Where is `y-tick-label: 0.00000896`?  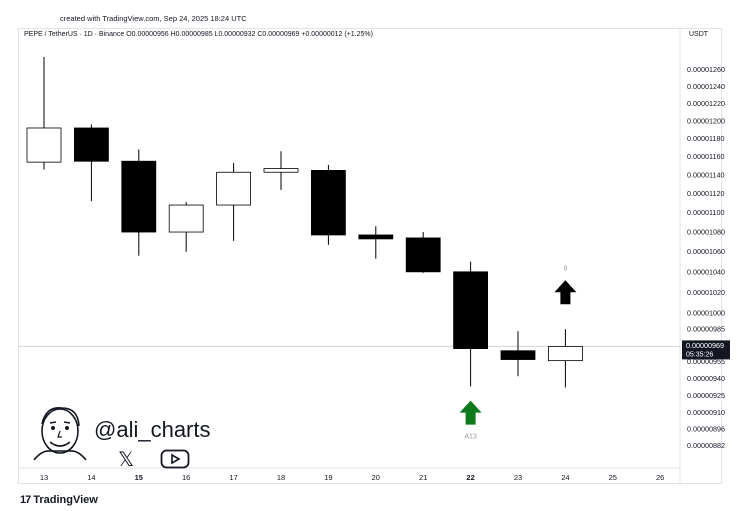 y-tick-label: 0.00000896 is located at coordinates (706, 428).